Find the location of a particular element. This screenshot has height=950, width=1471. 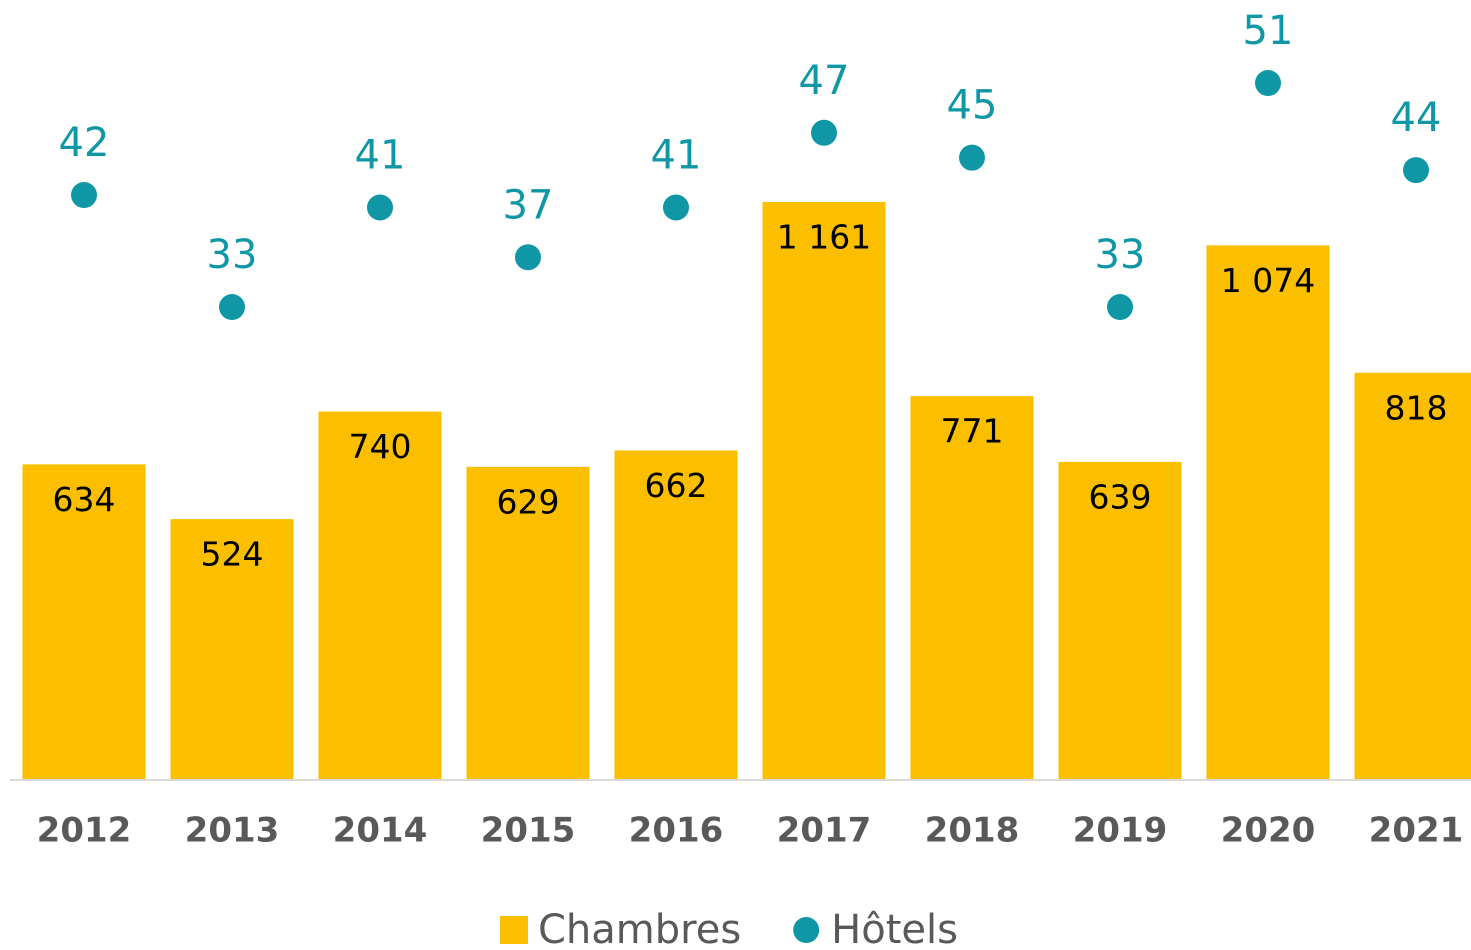

bar-label: 1 074 is located at coordinates (1268, 280).